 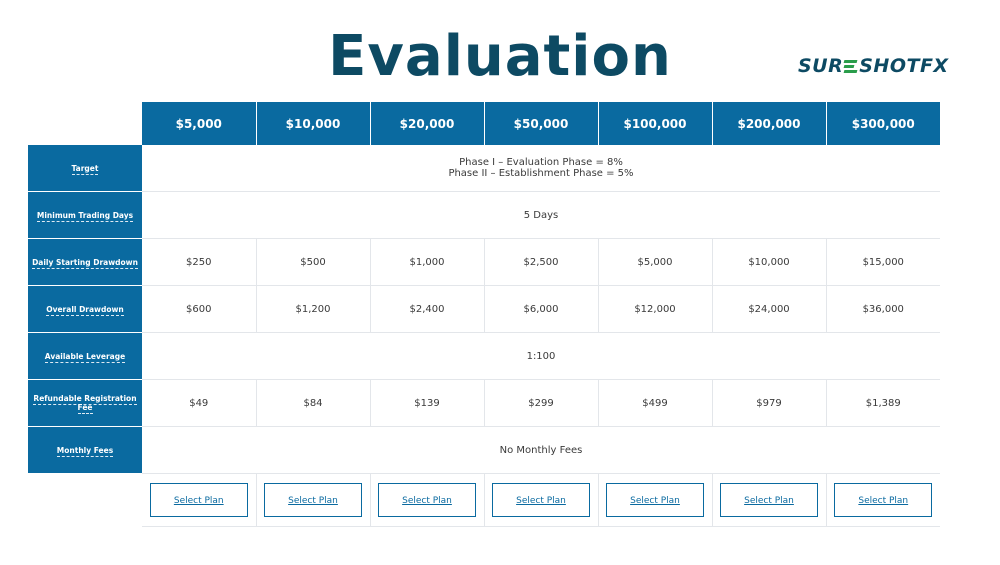 I want to click on table-cell: $979, so click(x=769, y=403).